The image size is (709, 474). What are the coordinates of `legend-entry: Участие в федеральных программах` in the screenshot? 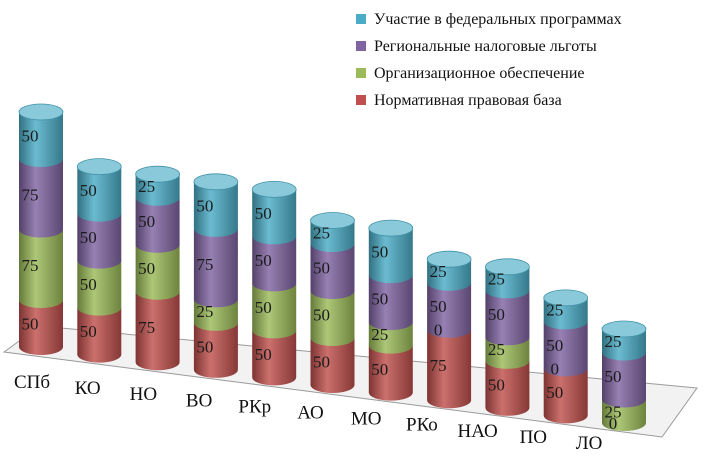 It's located at (498, 19).